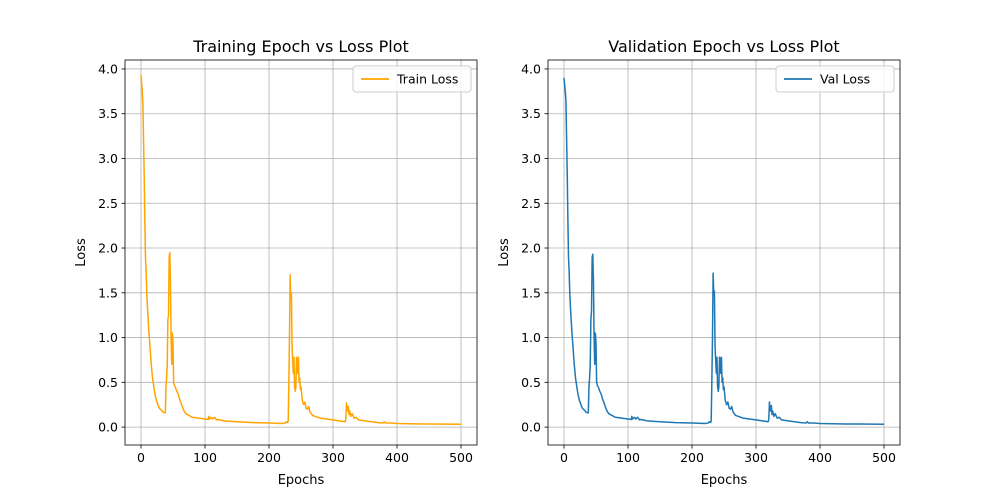 The height and width of the screenshot is (500, 1000). What do you see at coordinates (723, 46) in the screenshot?
I see `chart-title: Validation Epoch vs Loss Plot` at bounding box center [723, 46].